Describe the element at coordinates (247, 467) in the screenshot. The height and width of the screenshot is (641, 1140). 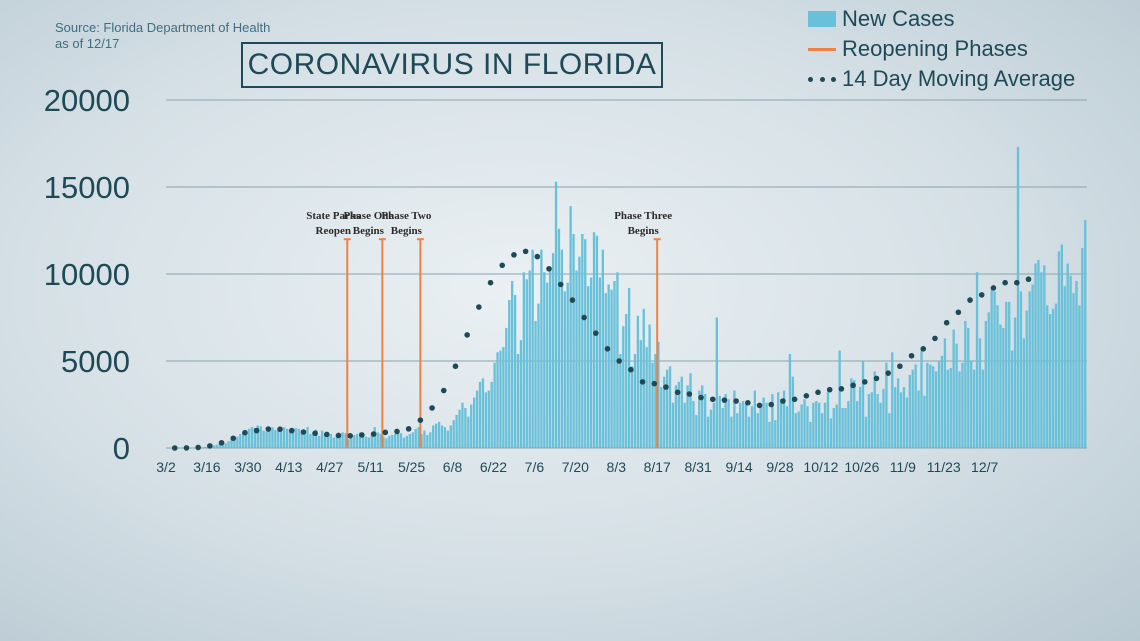
I see `x-tick-label: 3/30` at that location.